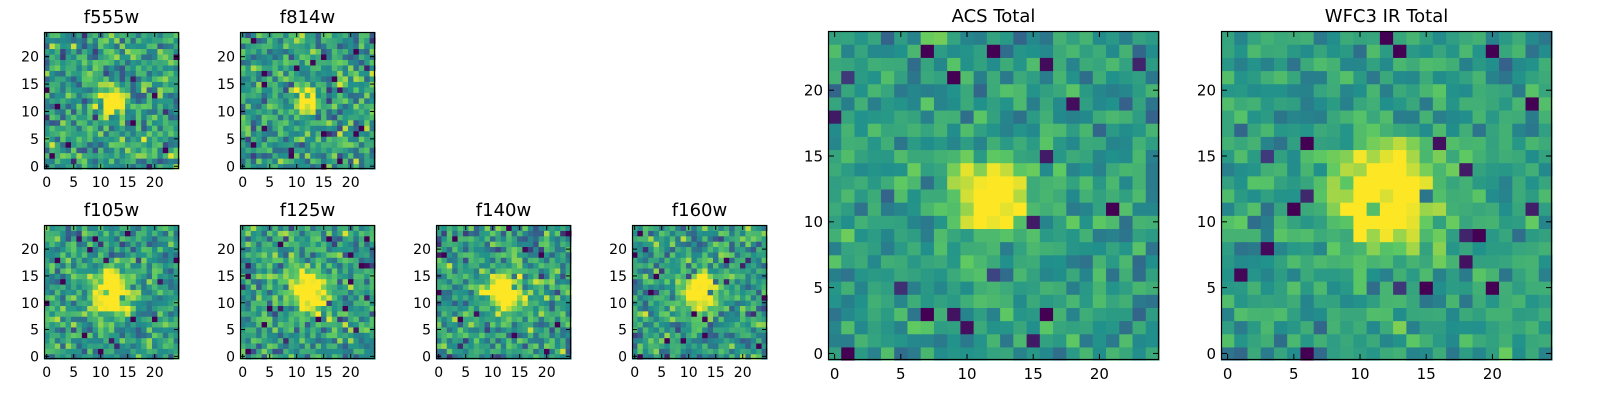  I want to click on y-tick-label: 10, so click(618, 304).